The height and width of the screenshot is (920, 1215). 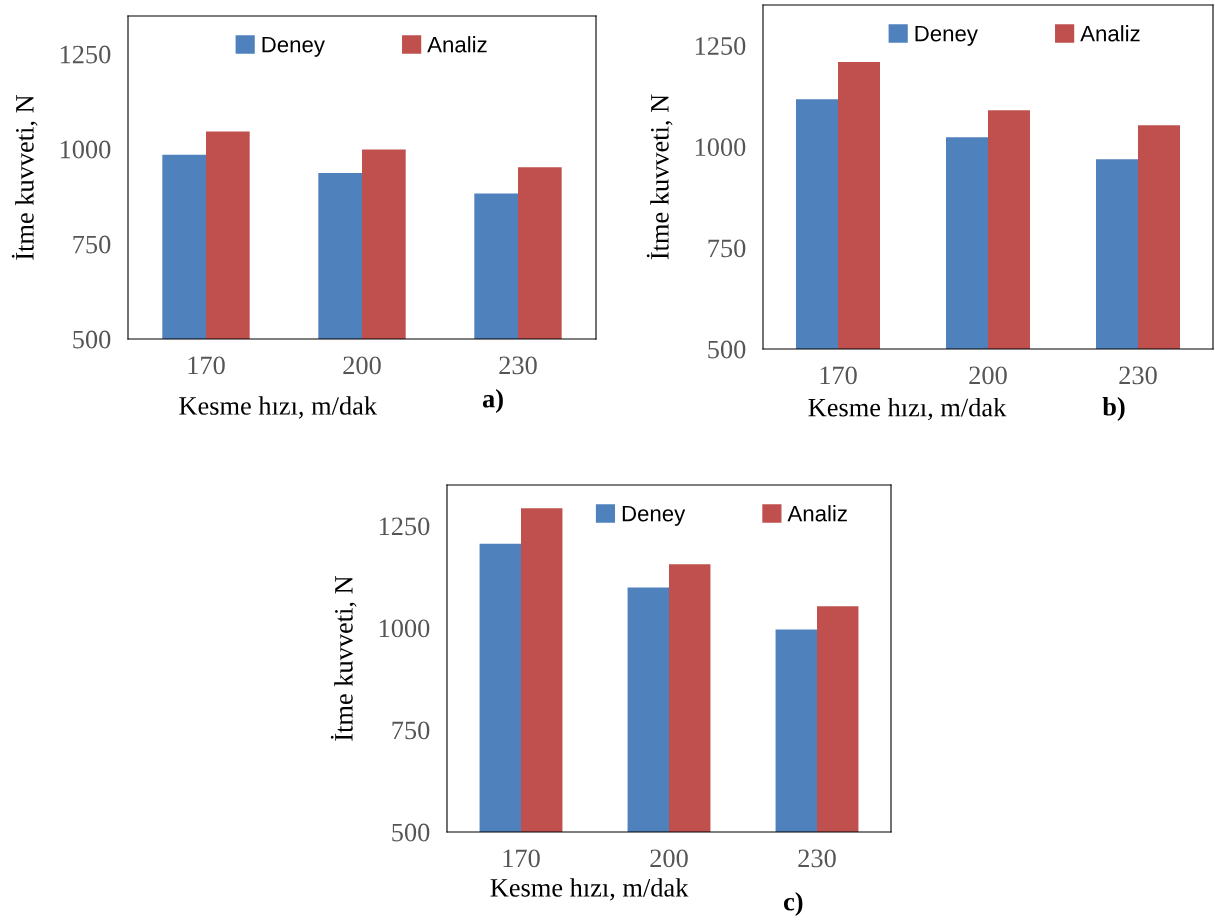 I want to click on text: a), so click(x=492, y=401).